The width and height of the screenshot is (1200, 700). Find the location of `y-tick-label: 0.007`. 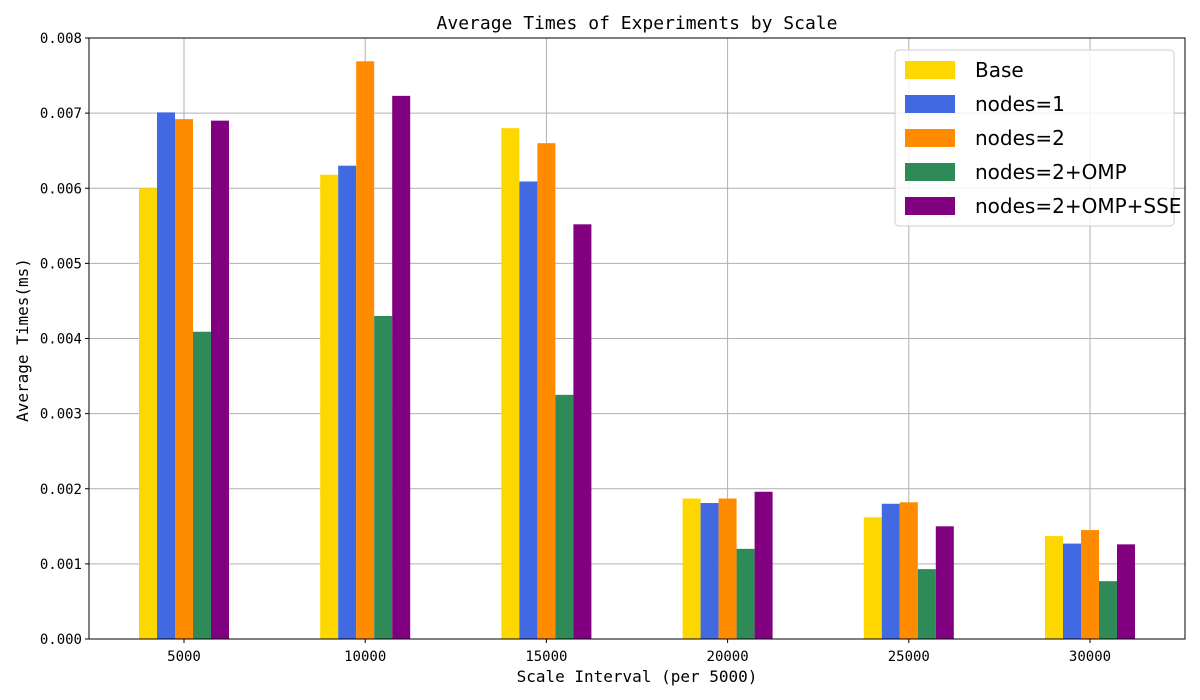

y-tick-label: 0.007 is located at coordinates (61, 114).